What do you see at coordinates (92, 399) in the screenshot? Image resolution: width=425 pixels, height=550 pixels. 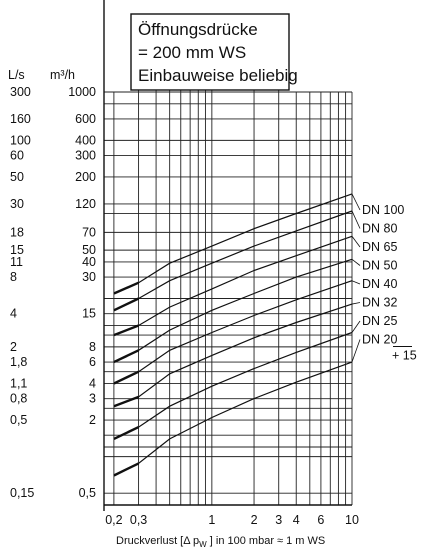 I see `y-tick-label-m3h: 3` at bounding box center [92, 399].